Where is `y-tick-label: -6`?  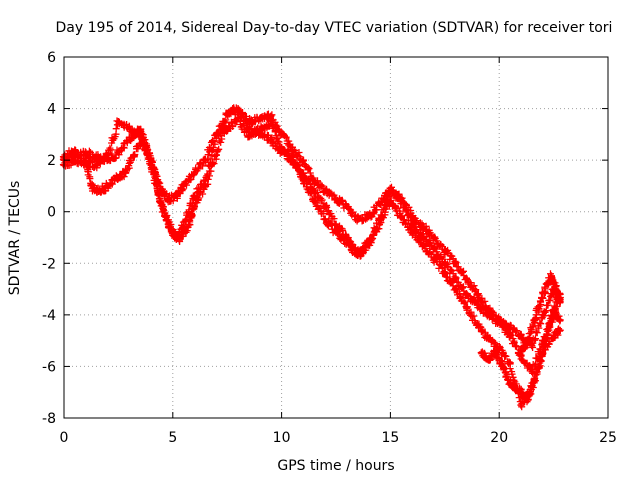 y-tick-label: -6 is located at coordinates (49, 367).